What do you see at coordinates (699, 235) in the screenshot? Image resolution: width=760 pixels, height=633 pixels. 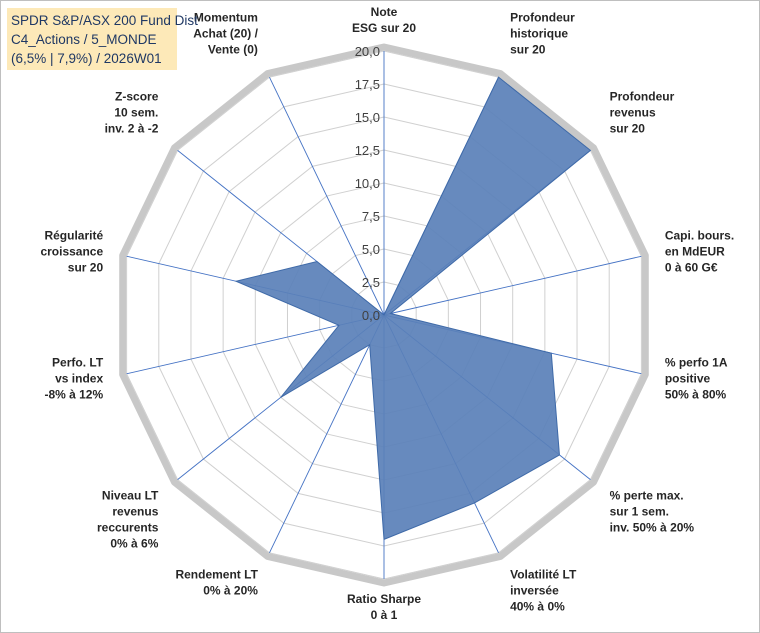 I see `axis-label: Capi. bours.` at bounding box center [699, 235].